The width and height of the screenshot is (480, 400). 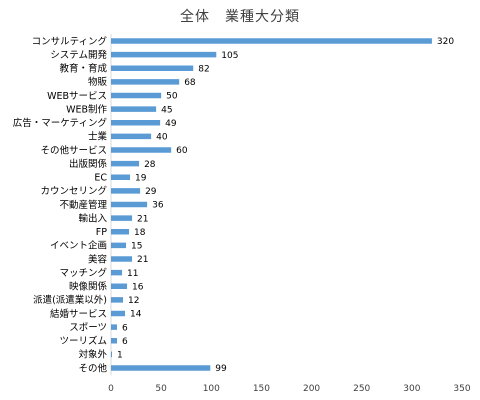 I want to click on category-label: 物販, so click(x=98, y=82).